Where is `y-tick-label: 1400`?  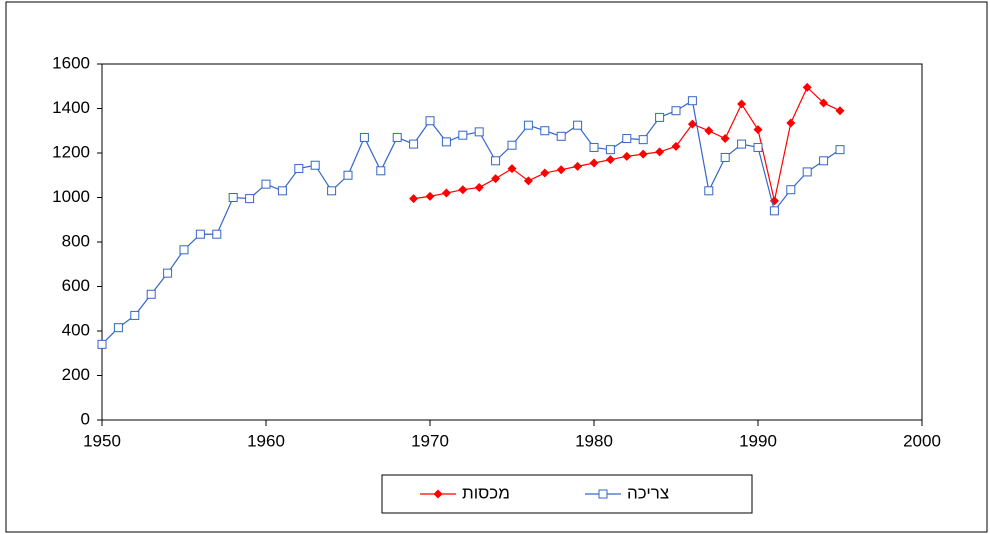 y-tick-label: 1400 is located at coordinates (71, 107).